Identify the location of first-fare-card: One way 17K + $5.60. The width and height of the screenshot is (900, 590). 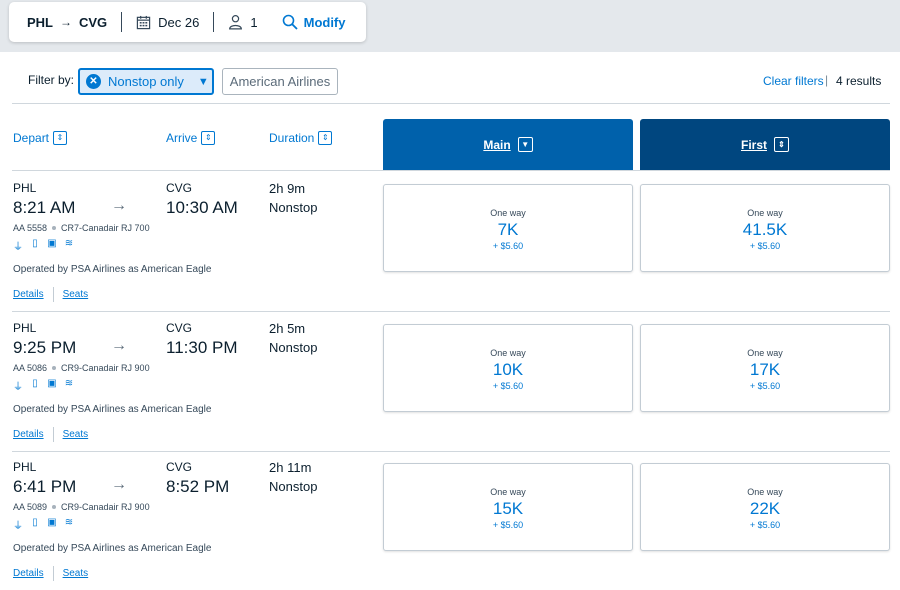
(765, 368).